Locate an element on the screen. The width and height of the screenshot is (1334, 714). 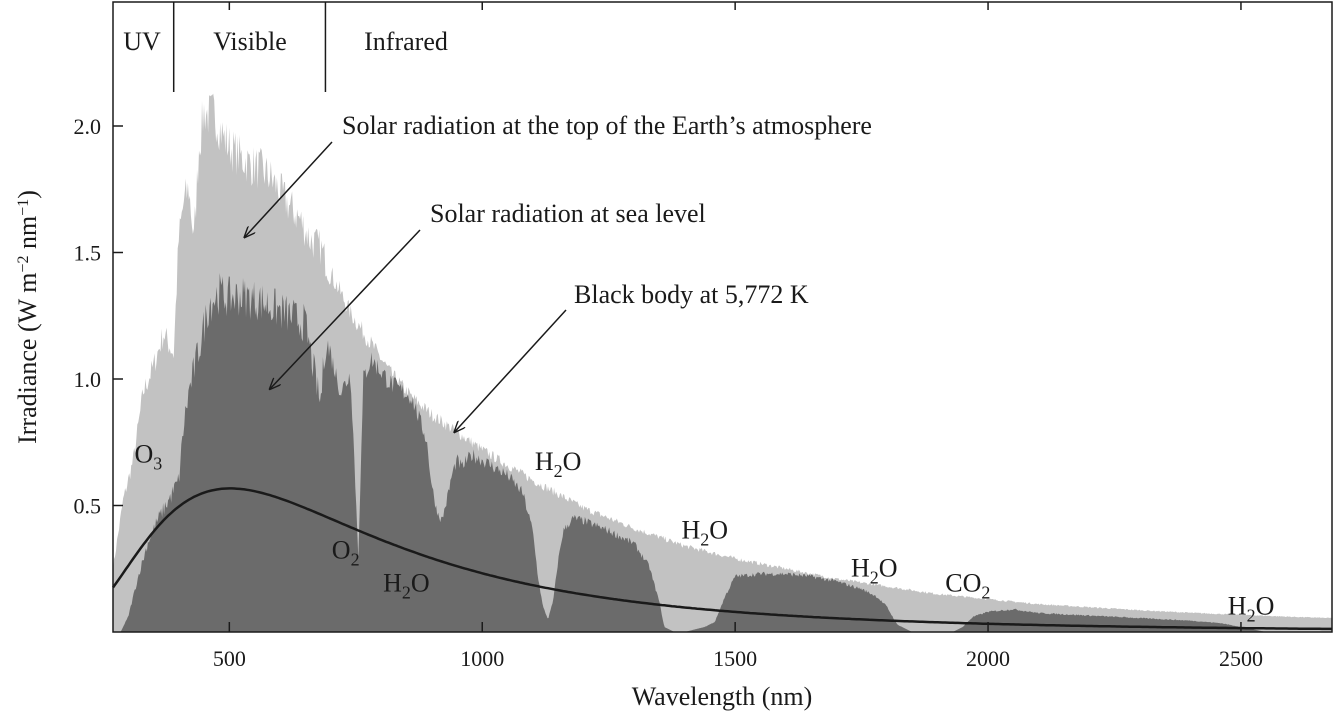
y-axis-title: Irradiance (W m−2 nm−1) is located at coordinates (27, 317).